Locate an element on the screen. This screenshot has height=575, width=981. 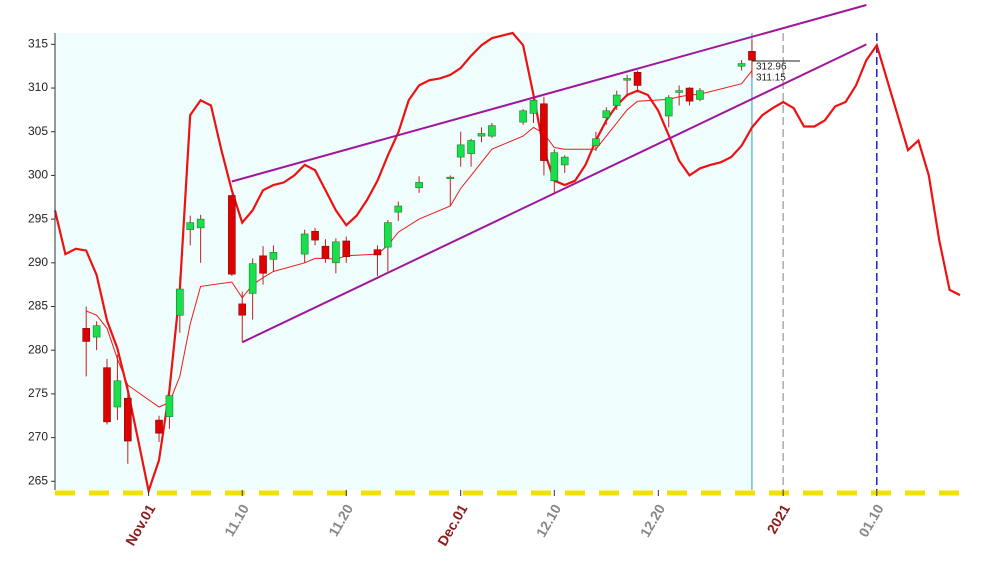
y-tick-label: 290 is located at coordinates (38, 262).